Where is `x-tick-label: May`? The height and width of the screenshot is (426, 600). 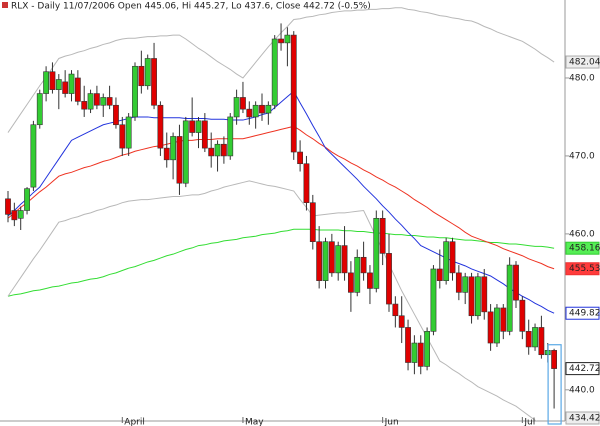 x-tick-label: May is located at coordinates (254, 422).